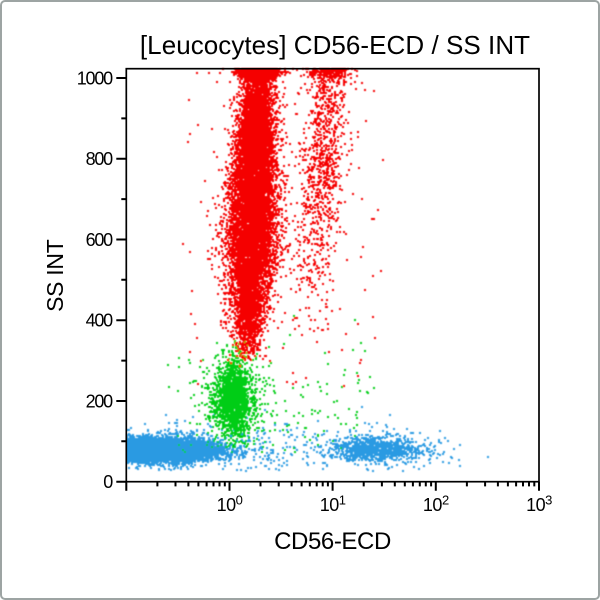 The height and width of the screenshot is (600, 600). What do you see at coordinates (55, 275) in the screenshot?
I see `svg-text: SS INT` at bounding box center [55, 275].